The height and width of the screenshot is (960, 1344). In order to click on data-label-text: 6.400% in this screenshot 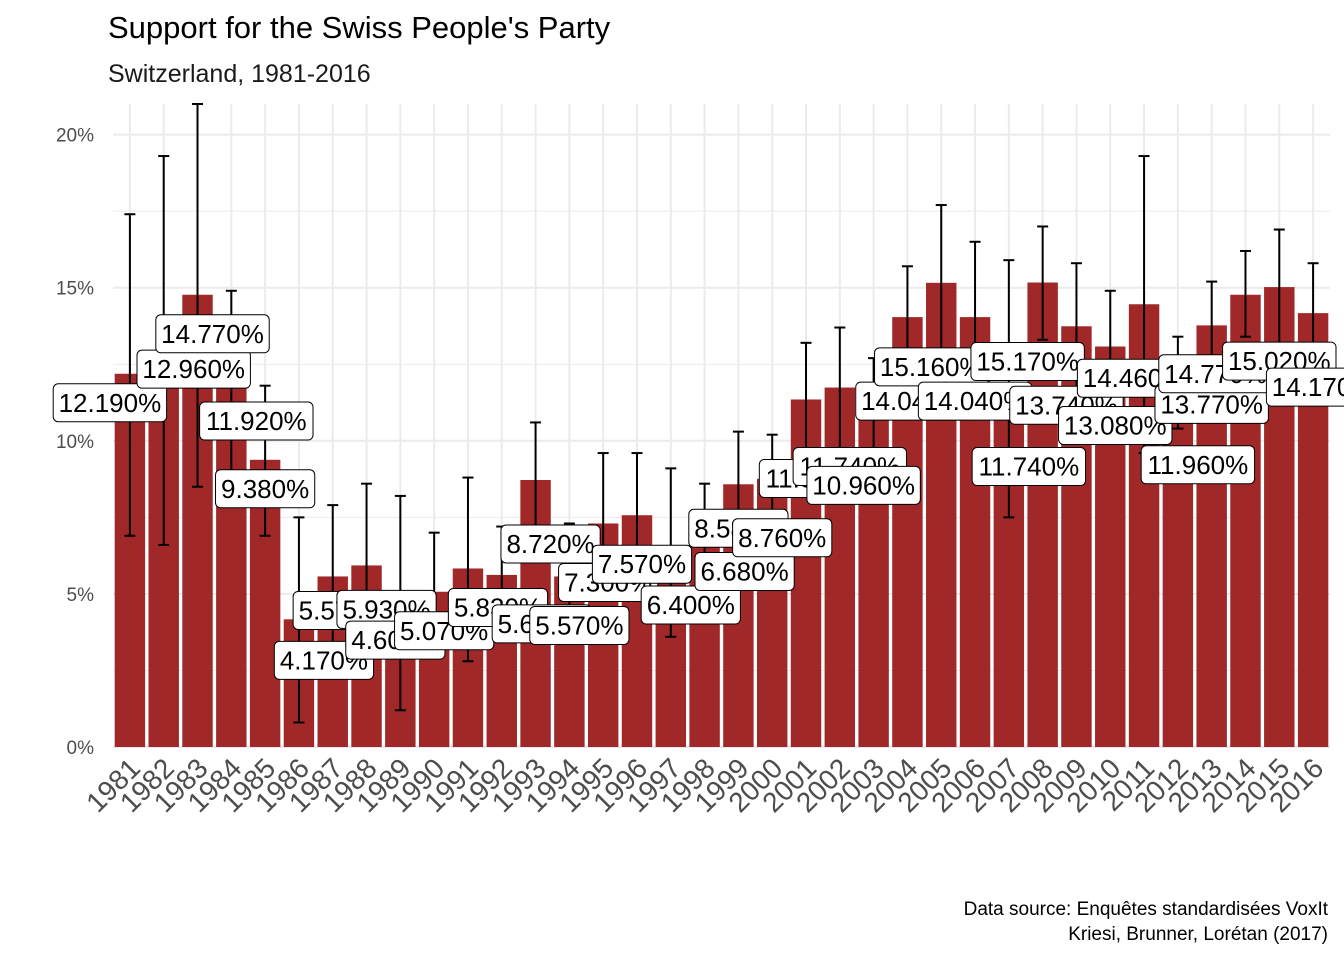, I will do `click(691, 605)`.